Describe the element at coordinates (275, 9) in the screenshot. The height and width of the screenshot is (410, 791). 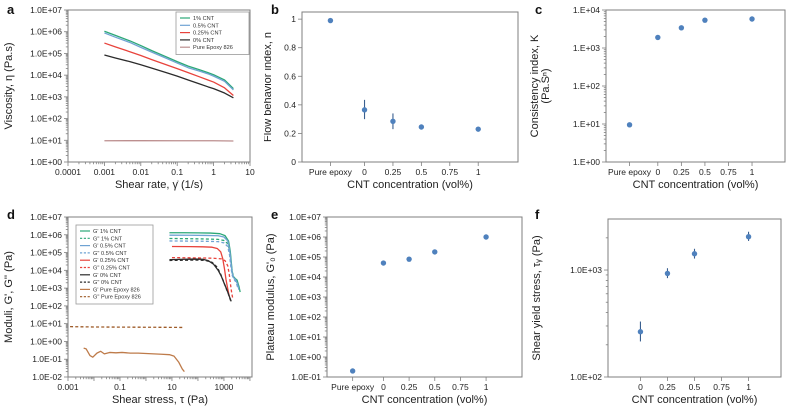
I see `panel-label-b: b` at that location.